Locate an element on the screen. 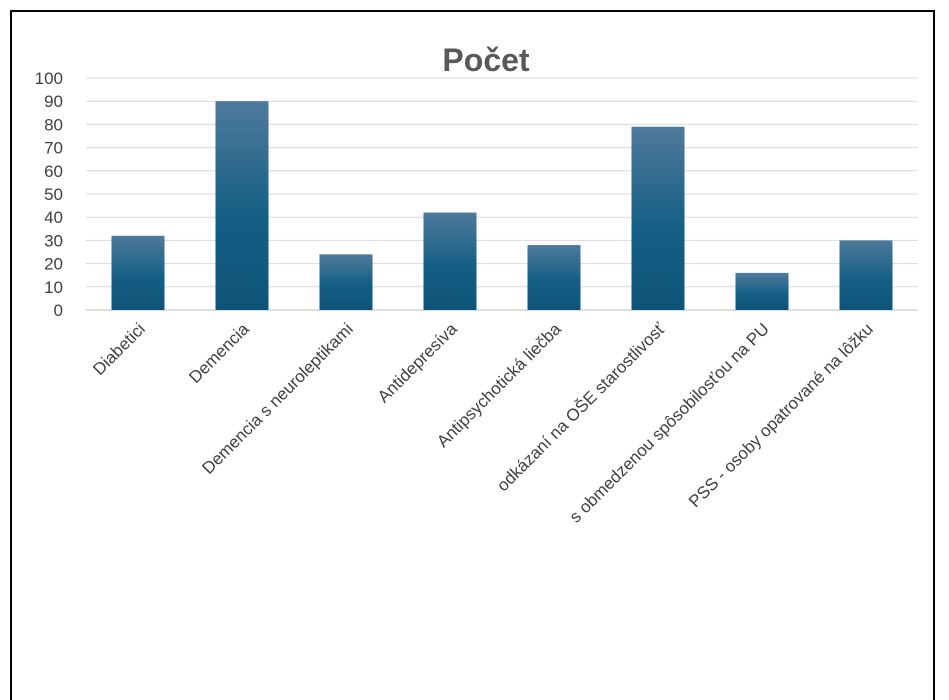 The height and width of the screenshot is (700, 949). y-tick-label: 10 is located at coordinates (53, 287).